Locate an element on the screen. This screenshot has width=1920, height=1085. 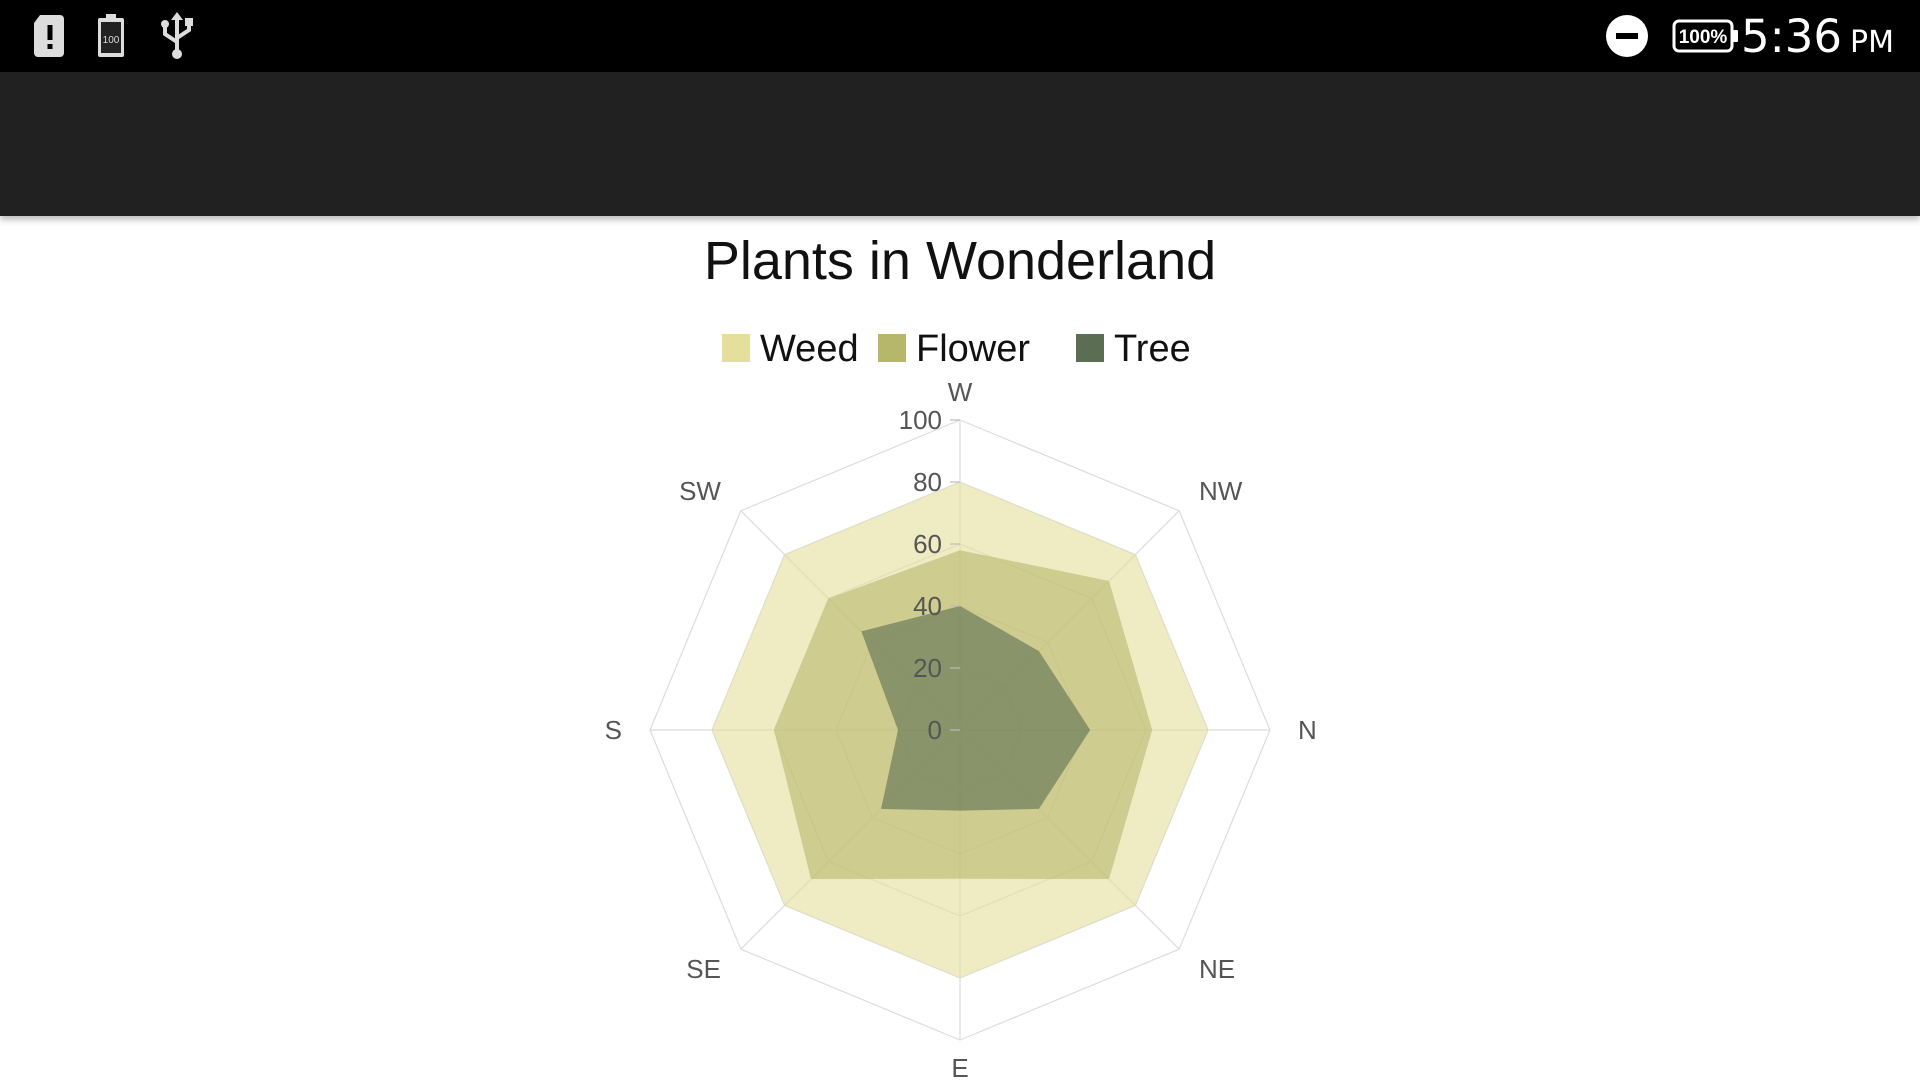
clock: 5:36 PM is located at coordinates (1817, 36).